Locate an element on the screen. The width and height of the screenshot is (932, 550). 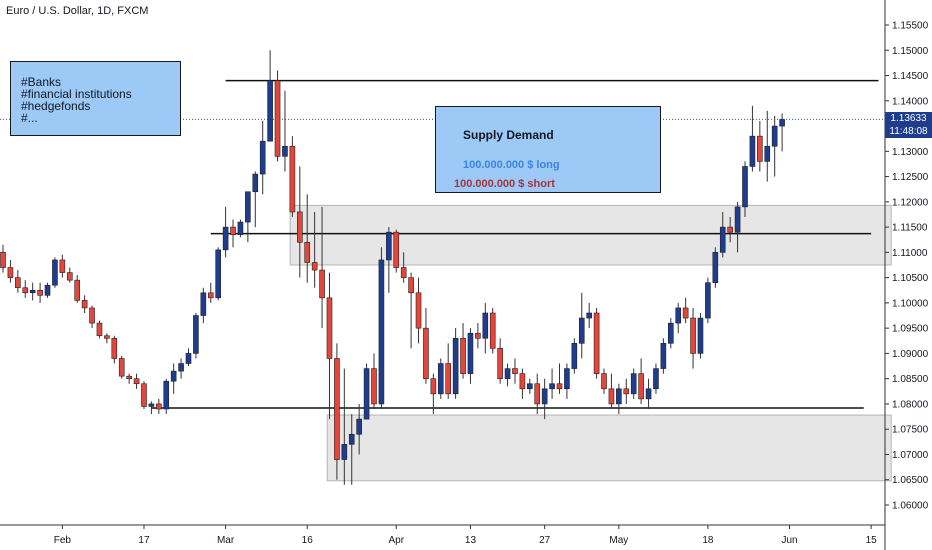
price-tick-label: 1.14000 is located at coordinates (910, 101).